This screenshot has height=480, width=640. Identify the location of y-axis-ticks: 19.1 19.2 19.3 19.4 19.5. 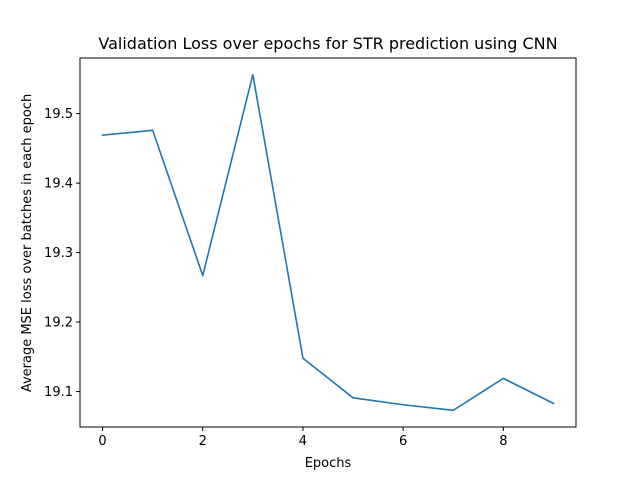
(62, 253).